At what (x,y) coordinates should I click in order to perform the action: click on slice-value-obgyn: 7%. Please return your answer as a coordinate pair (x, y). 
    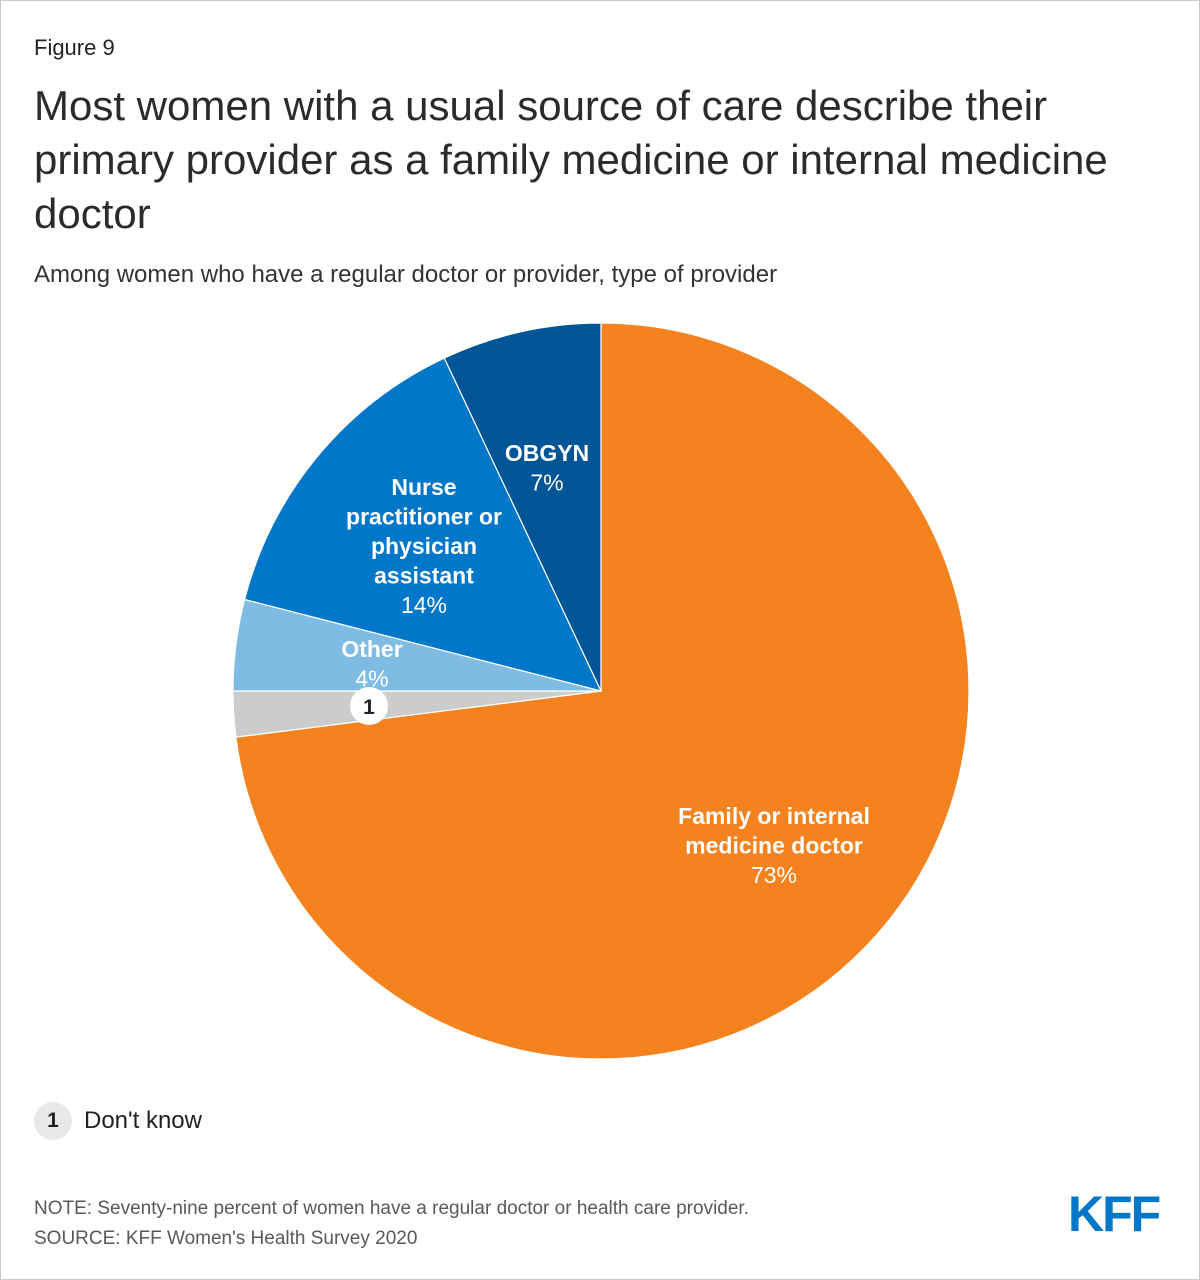
    Looking at the image, I should click on (546, 483).